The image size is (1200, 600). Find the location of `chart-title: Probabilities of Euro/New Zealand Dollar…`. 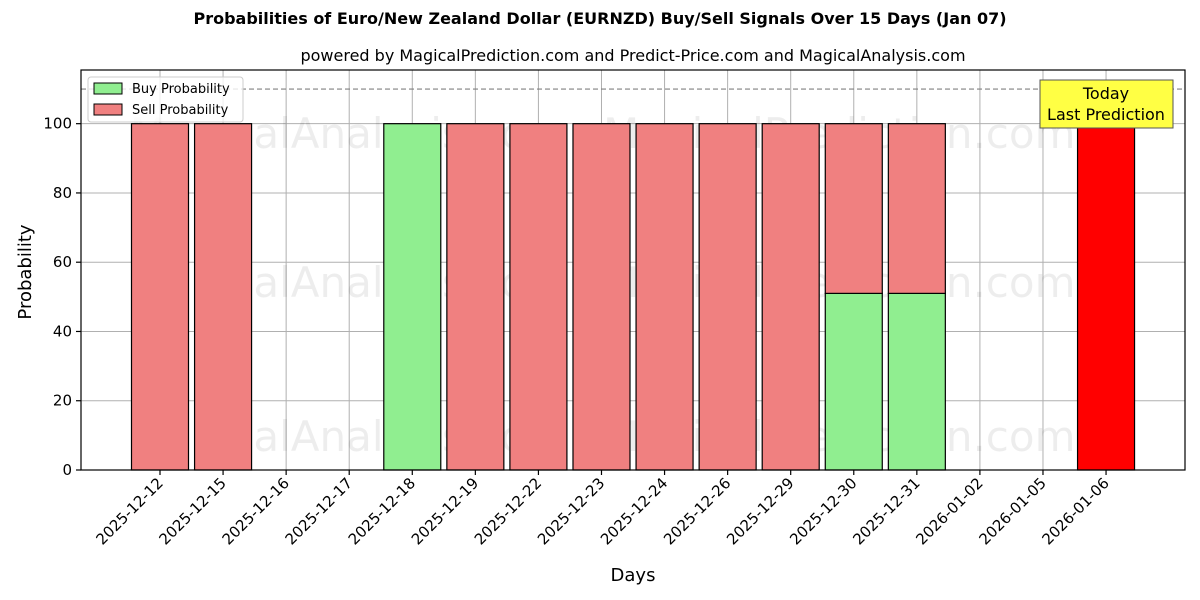

chart-title: Probabilities of Euro/New Zealand Dollar… is located at coordinates (600, 18).